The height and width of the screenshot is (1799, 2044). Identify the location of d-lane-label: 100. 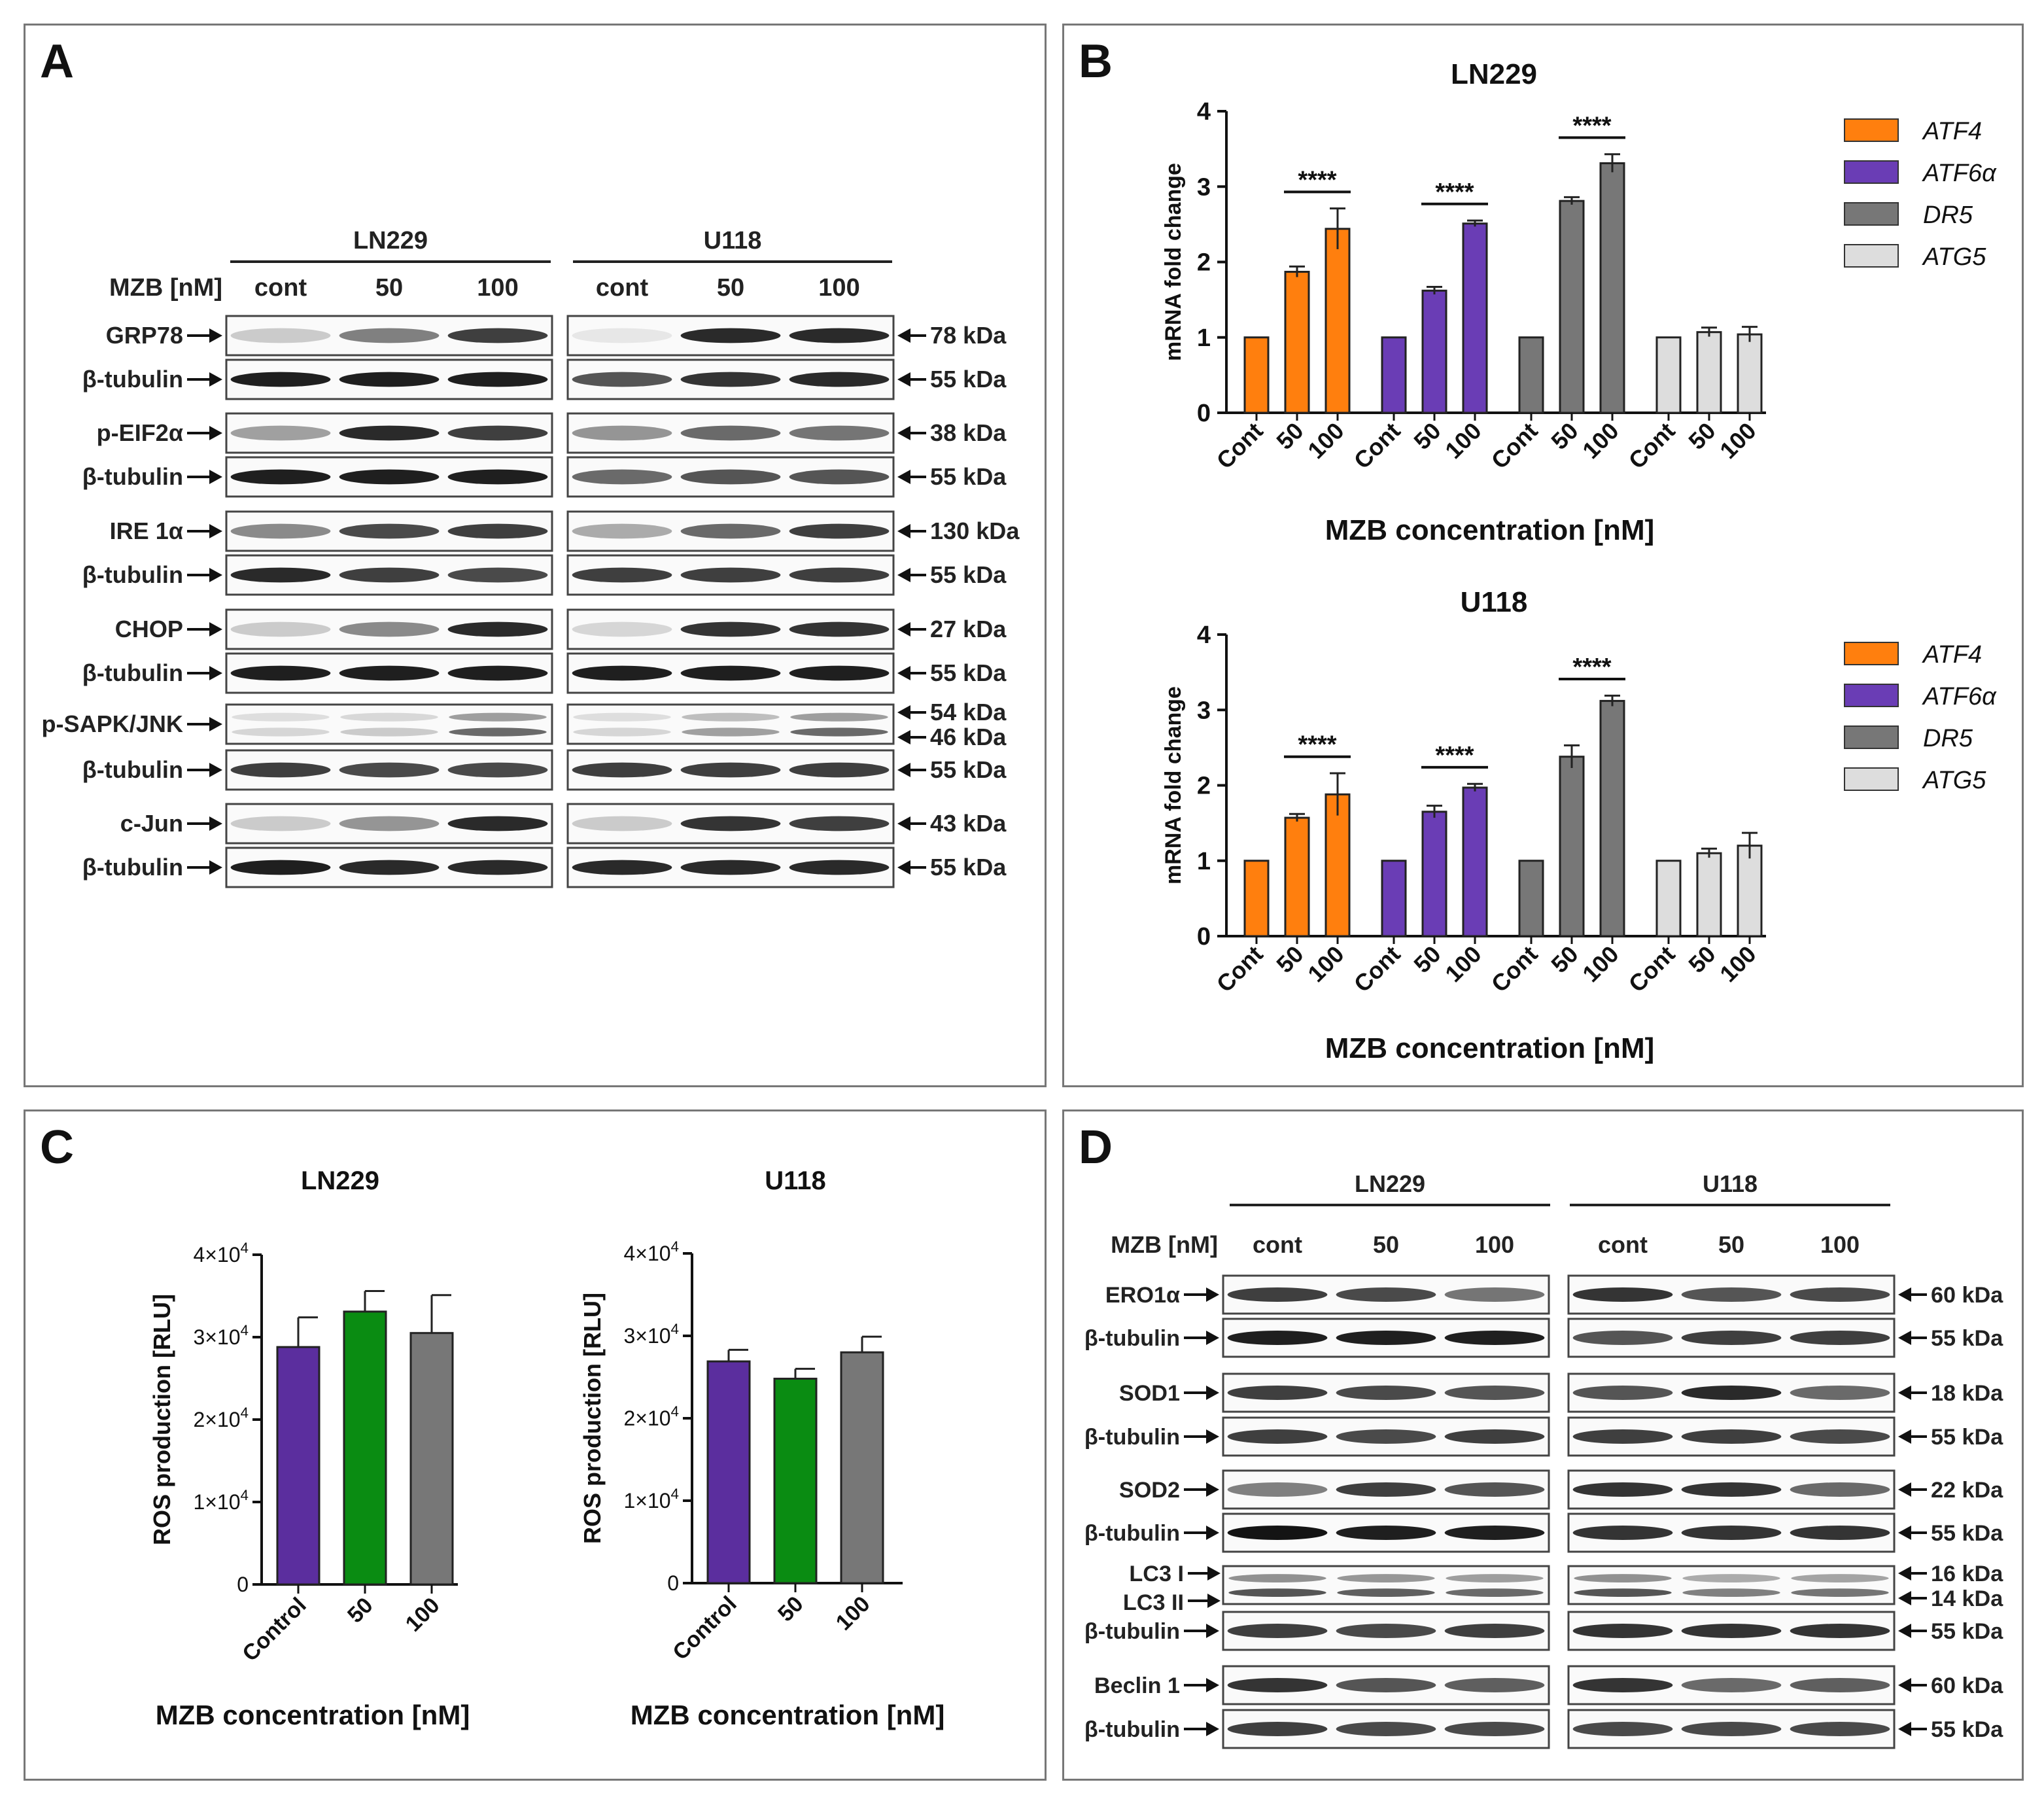
(1495, 1244).